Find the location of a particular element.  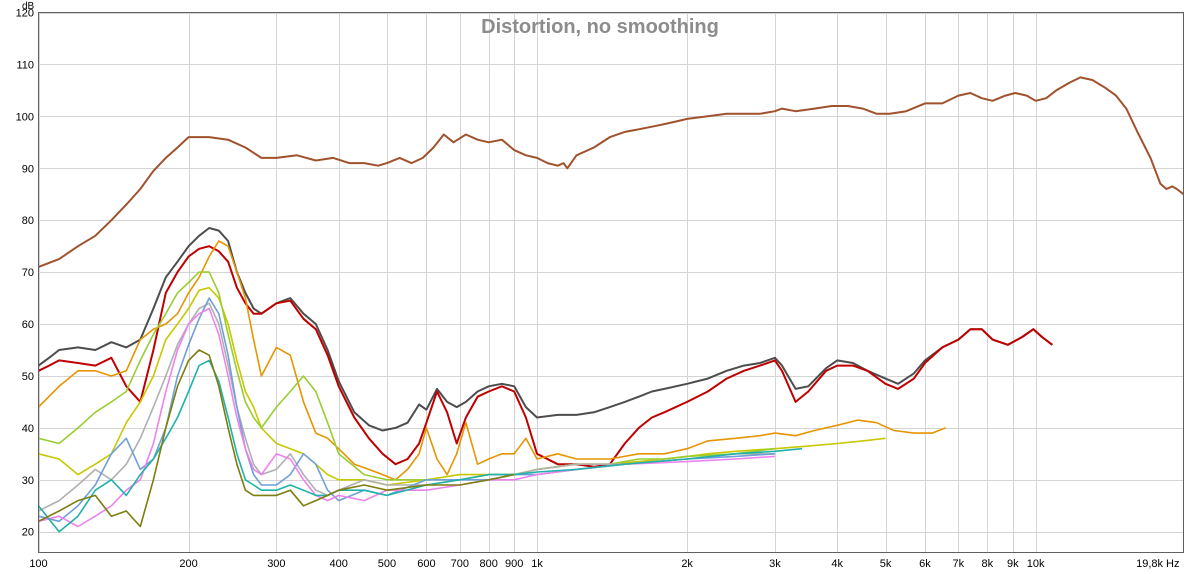

x-tick-label: 7k is located at coordinates (959, 564).